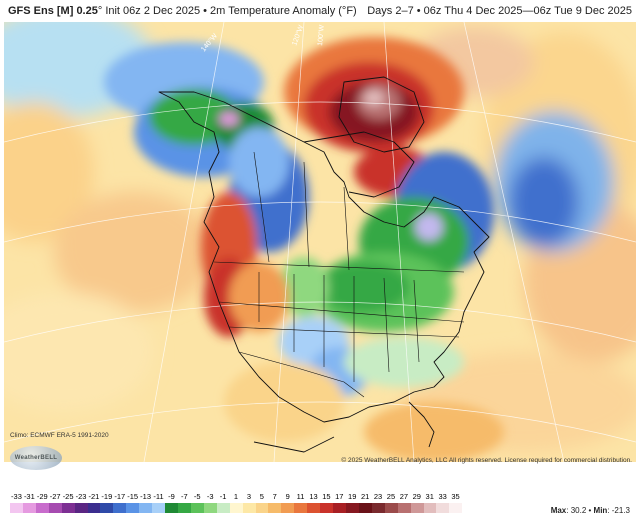 The width and height of the screenshot is (640, 525). I want to click on meridian-label-100w: 100°W, so click(321, 35).